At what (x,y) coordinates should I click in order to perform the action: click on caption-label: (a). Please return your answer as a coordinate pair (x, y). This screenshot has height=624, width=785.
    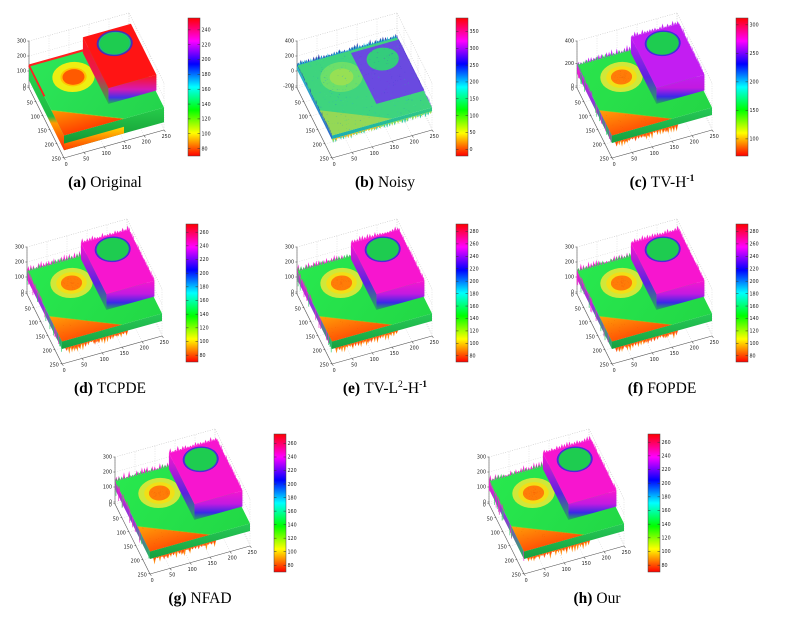
    Looking at the image, I should click on (77, 182).